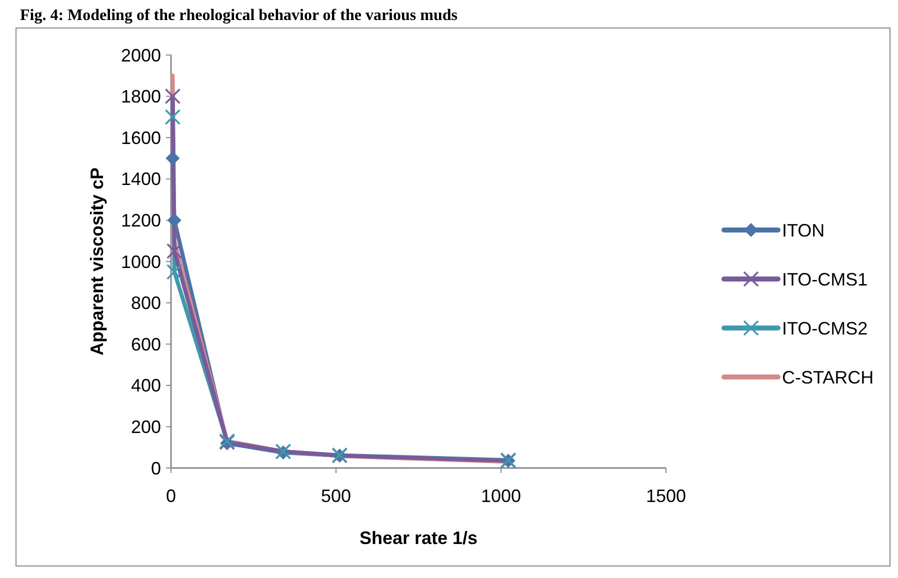 The image size is (898, 578). I want to click on x-tick-label: 0, so click(171, 496).